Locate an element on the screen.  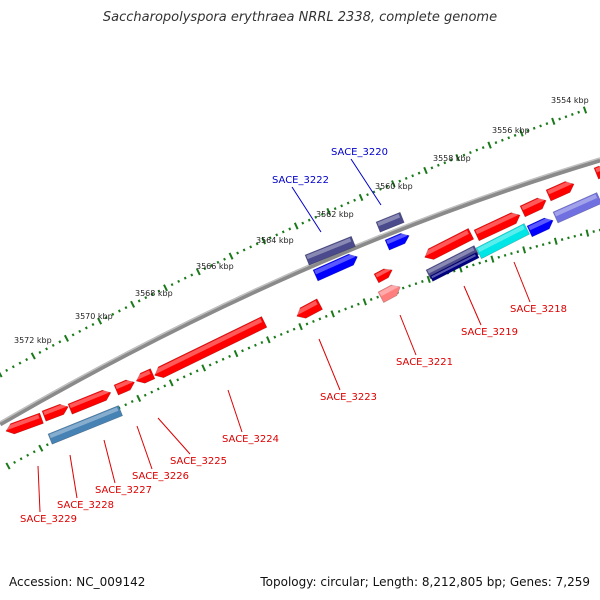
gene-label: SACE_3221 is located at coordinates (424, 362).